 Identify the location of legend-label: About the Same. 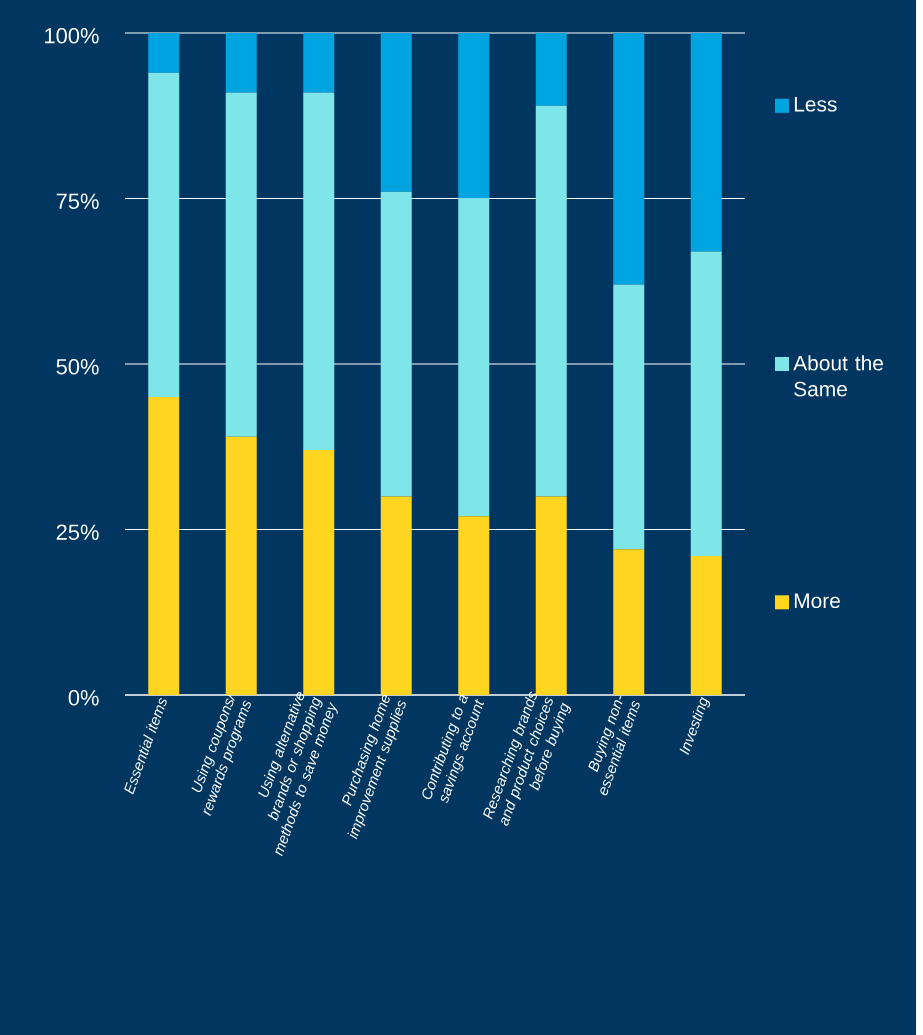
(838, 376).